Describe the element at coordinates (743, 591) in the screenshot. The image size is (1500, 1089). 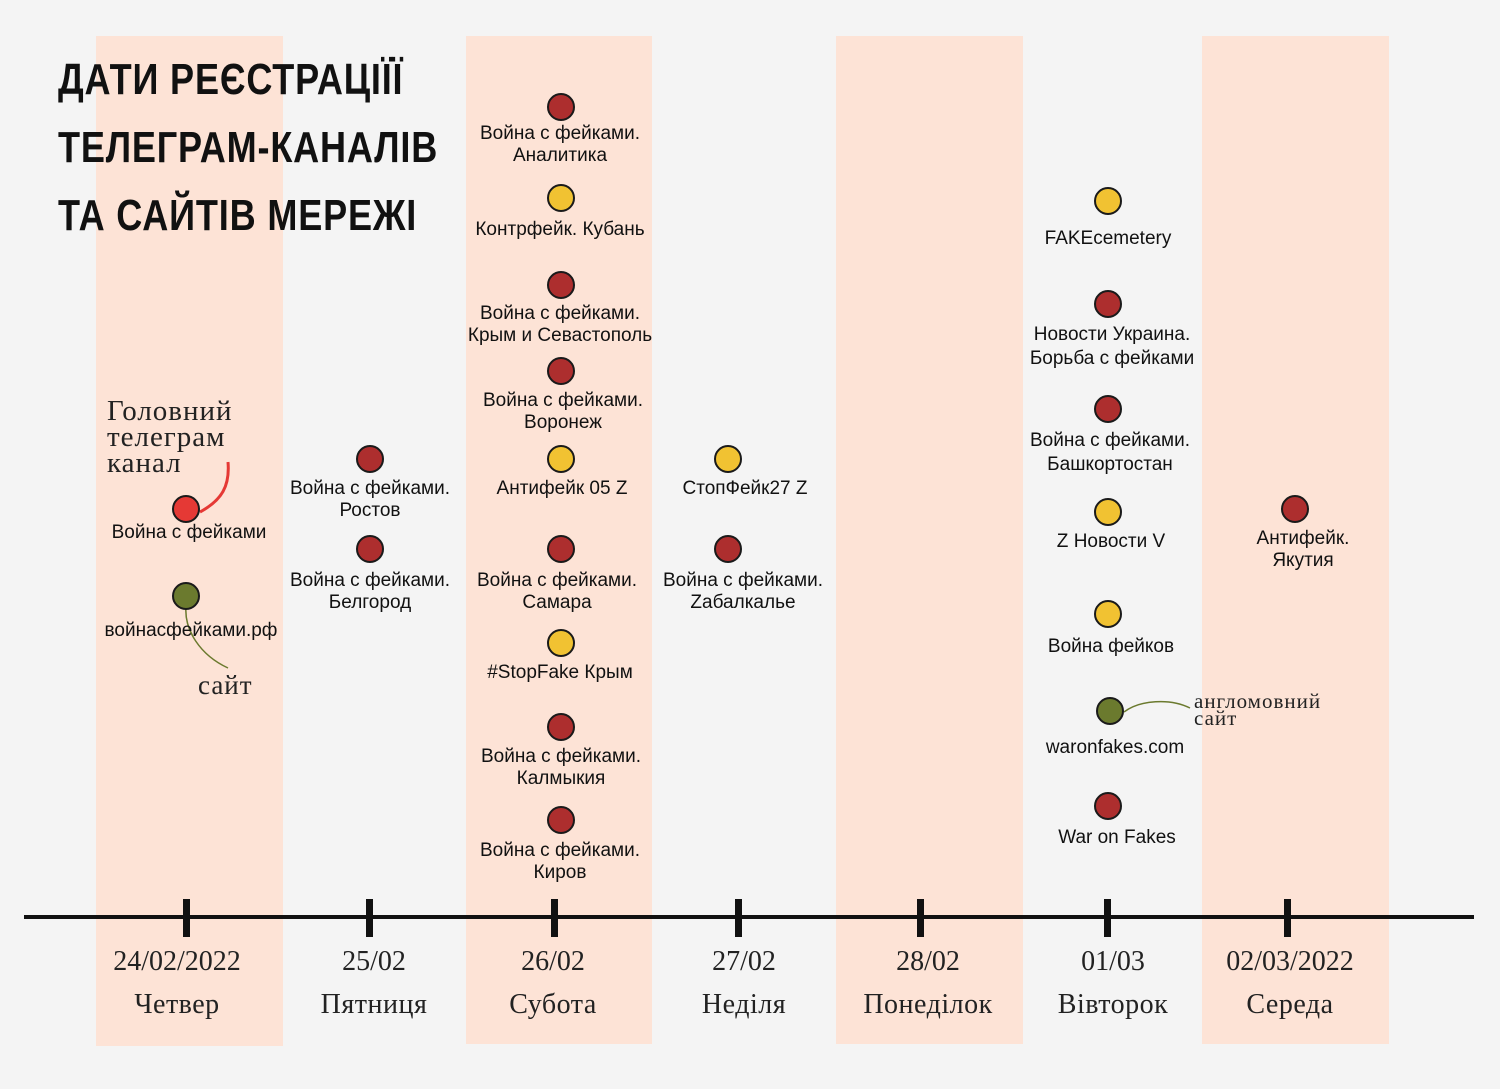
I see `channel-label: Война с фейками. Zабалкалье` at that location.